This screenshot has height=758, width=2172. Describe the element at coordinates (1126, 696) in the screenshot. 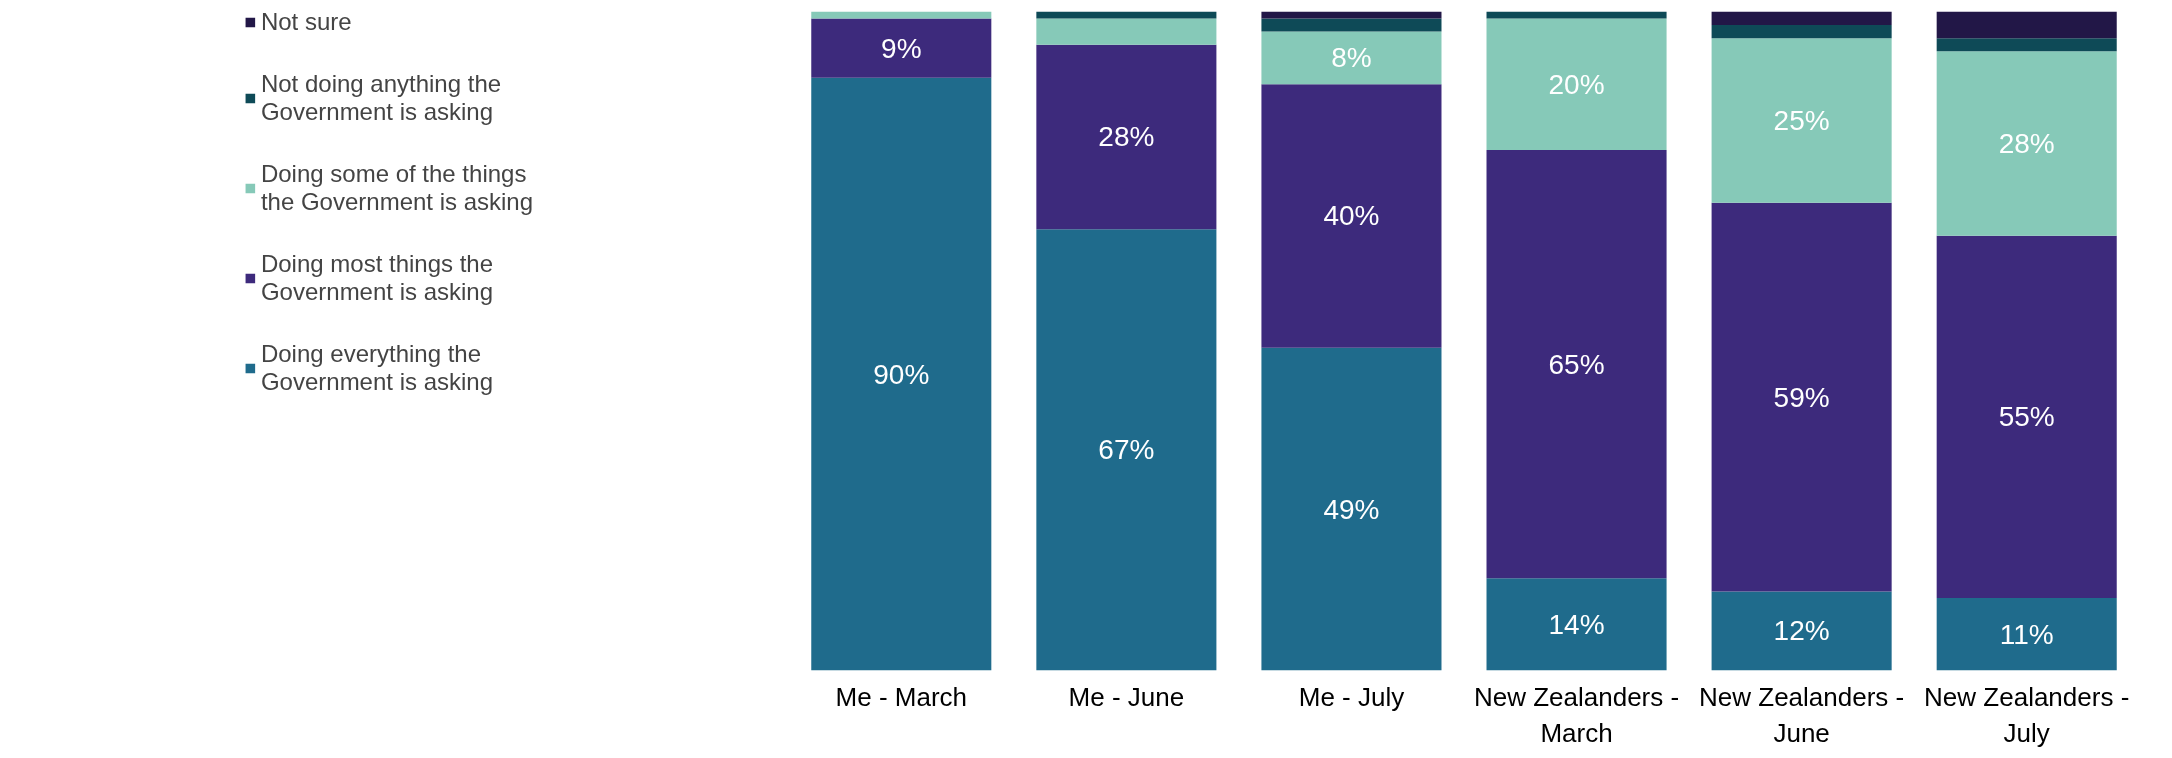

I see `x-tick-label: Me - June` at that location.